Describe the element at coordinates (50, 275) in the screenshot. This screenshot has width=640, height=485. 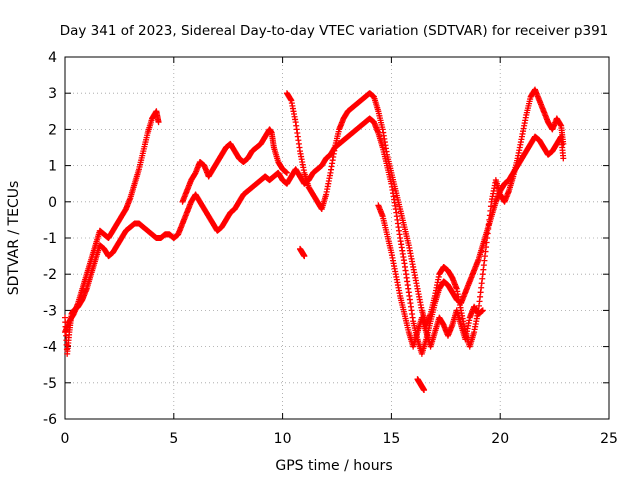
I see `y-tick-label: -2` at that location.